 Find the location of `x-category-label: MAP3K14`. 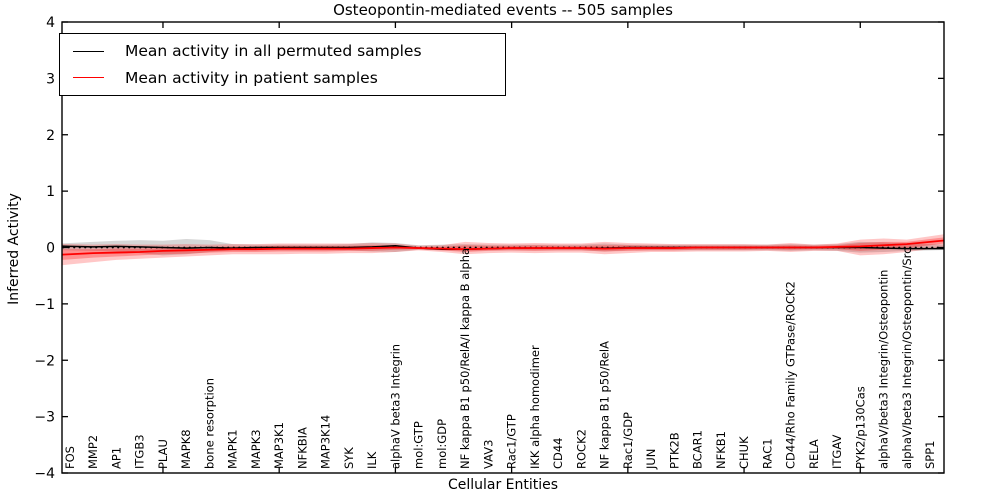

x-category-label: MAP3K14 is located at coordinates (326, 442).